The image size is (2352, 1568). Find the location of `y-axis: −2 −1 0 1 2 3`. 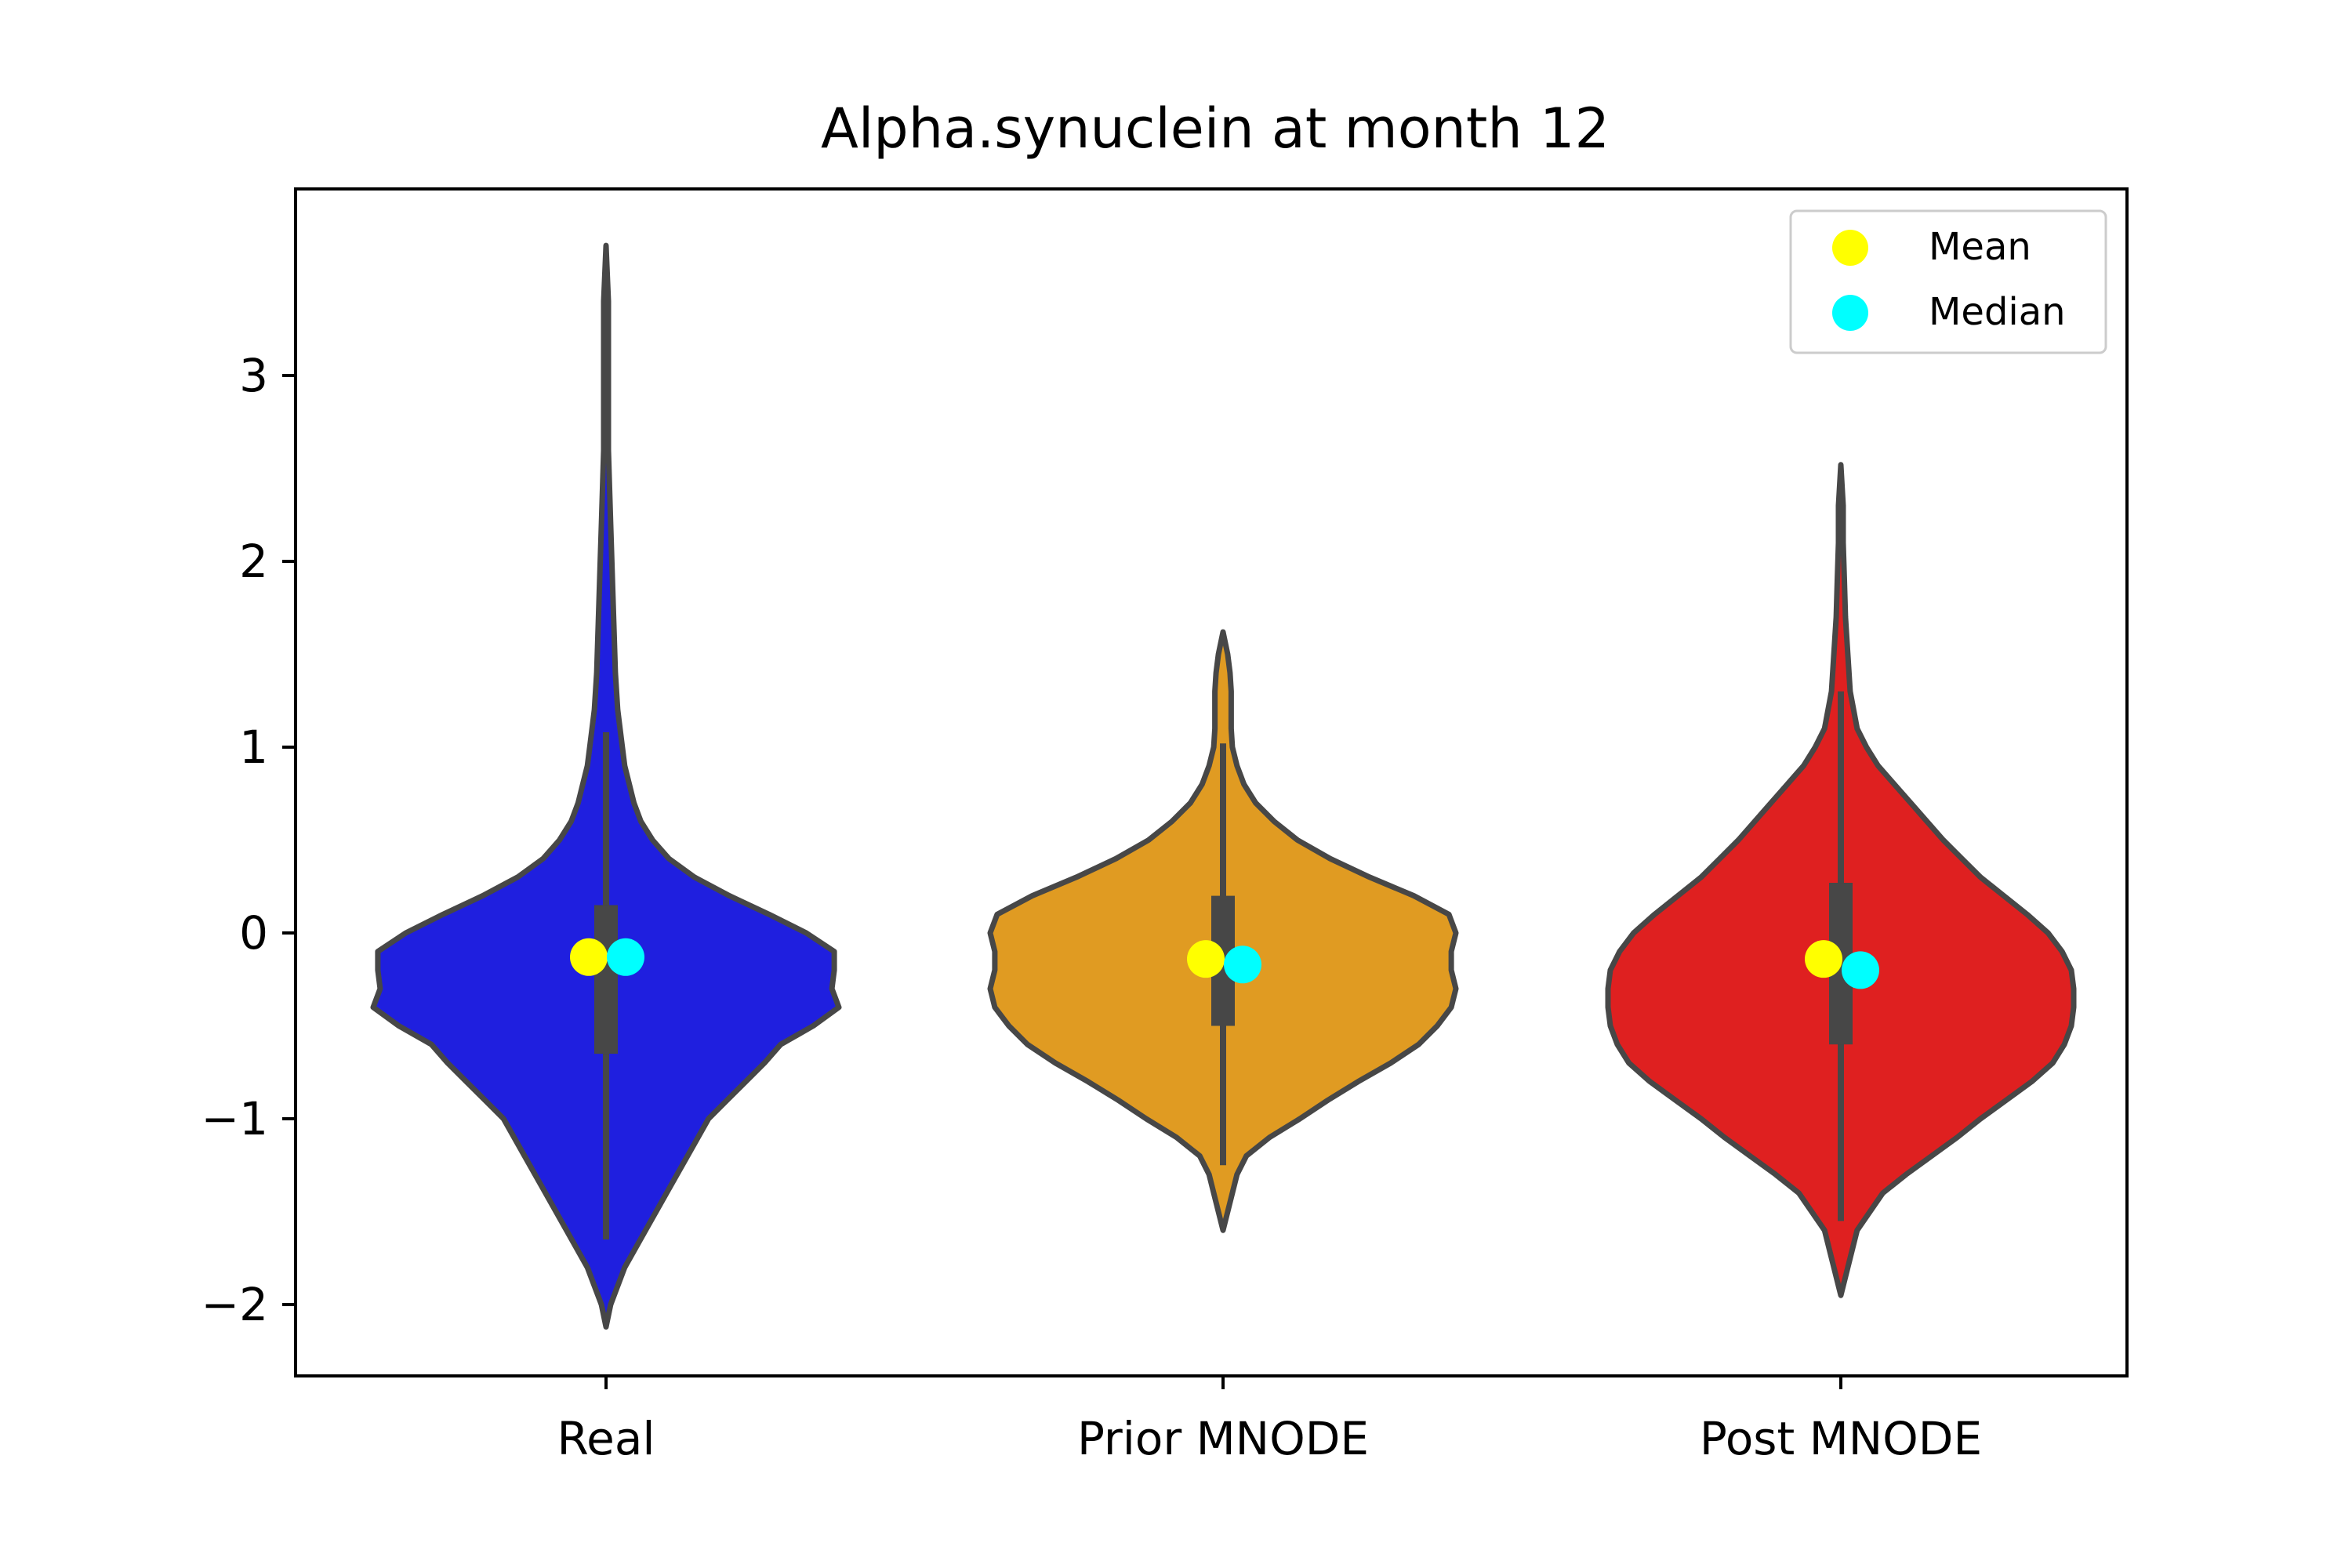

y-axis: −2 −1 0 1 2 3 is located at coordinates (249, 840).